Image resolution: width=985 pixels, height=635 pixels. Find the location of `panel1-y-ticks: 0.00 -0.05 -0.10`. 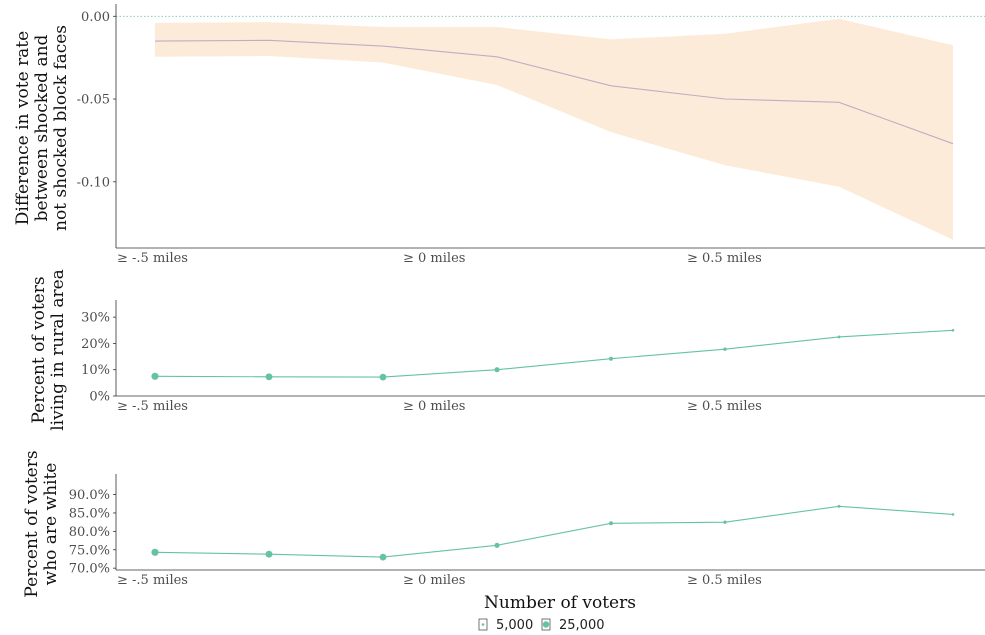

panel1-y-ticks: 0.00 -0.05 -0.10 is located at coordinates (93, 100).